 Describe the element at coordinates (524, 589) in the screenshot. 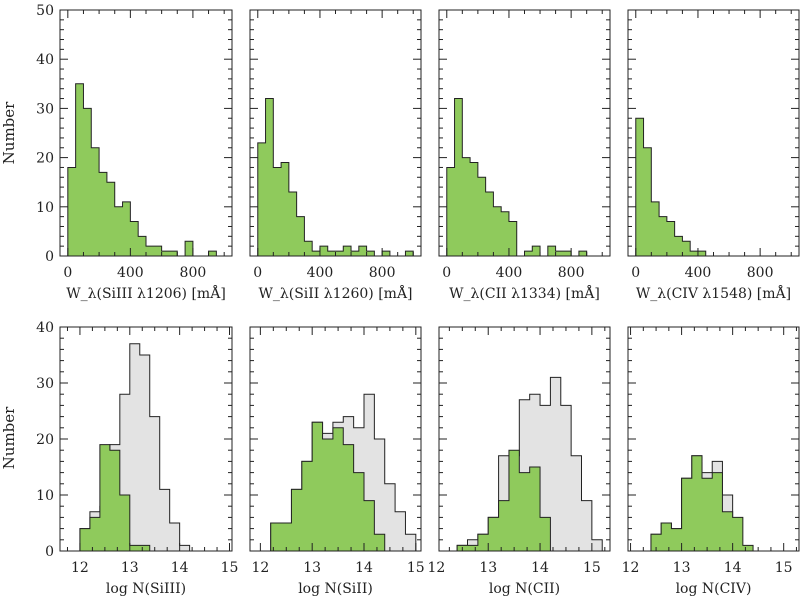

I see `x-axis-label: log N(CII)` at that location.